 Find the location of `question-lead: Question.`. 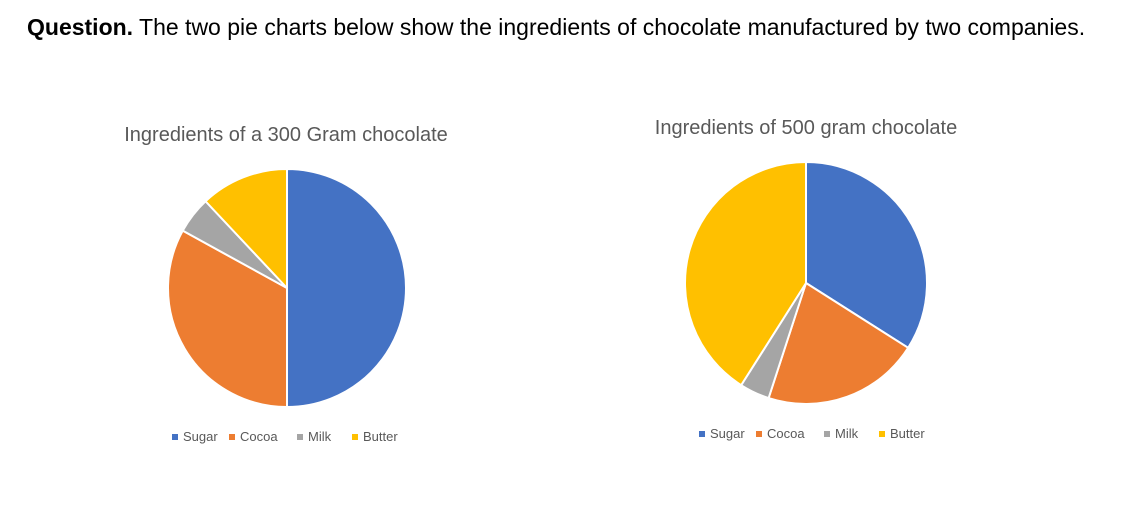

question-lead: Question. is located at coordinates (80, 27).